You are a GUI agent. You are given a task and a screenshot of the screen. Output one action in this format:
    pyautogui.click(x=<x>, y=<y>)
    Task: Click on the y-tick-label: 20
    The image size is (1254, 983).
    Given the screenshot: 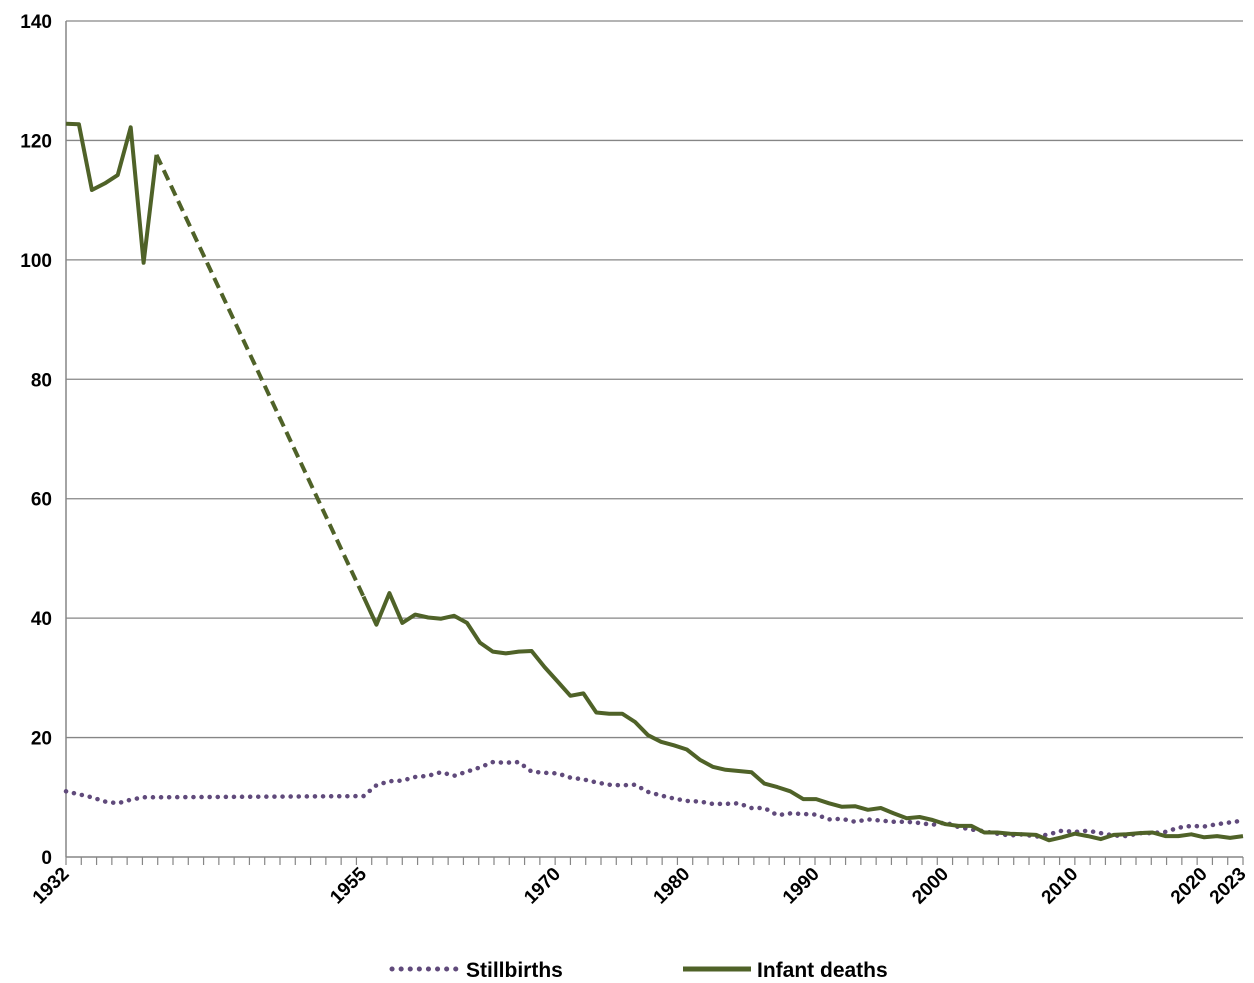 What is the action you would take?
    pyautogui.click(x=41, y=739)
    